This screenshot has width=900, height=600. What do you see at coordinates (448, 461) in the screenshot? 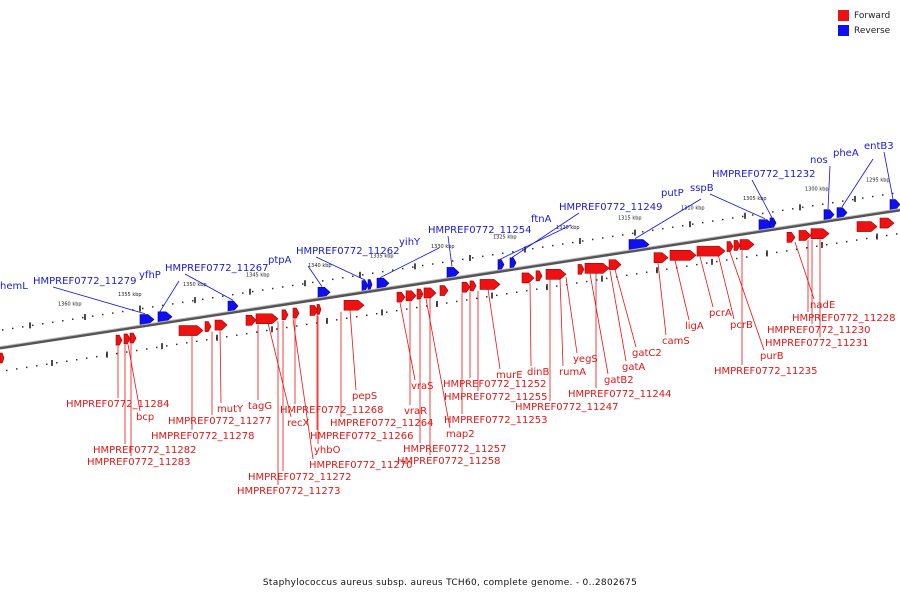
I see `forward-gene-label: HMPREF0772_11258` at bounding box center [448, 461].